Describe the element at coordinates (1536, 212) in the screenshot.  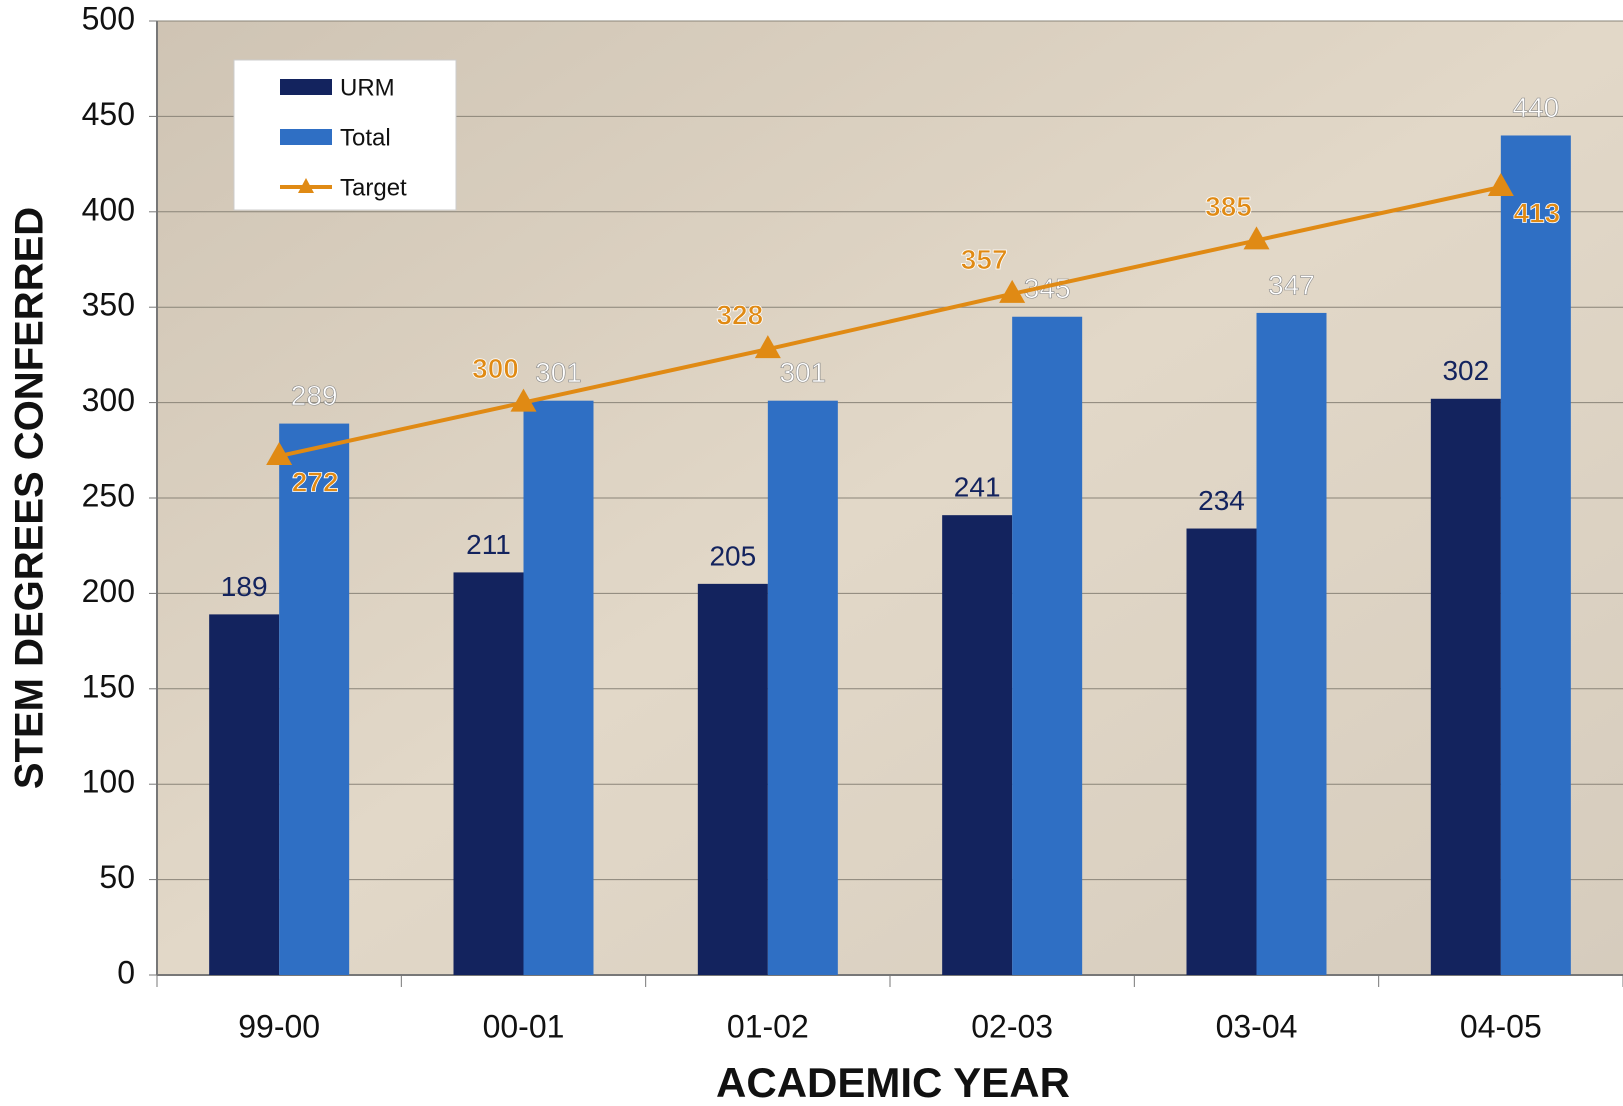
I see `data-label: 413` at that location.